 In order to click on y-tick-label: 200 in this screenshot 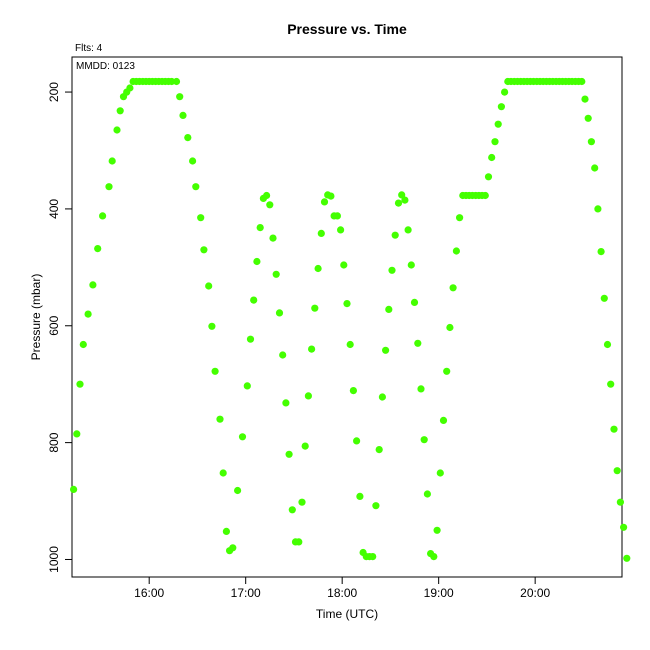, I will do `click(54, 92)`.